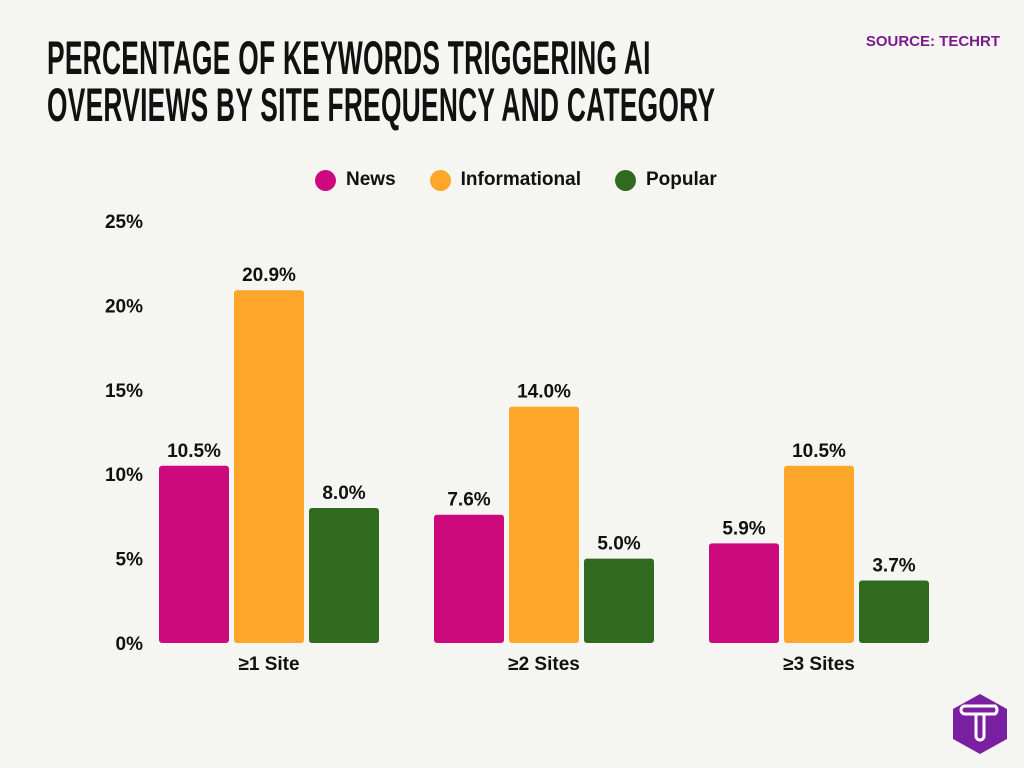 This screenshot has width=1024, height=768. I want to click on legend-swatch-informational, so click(440, 180).